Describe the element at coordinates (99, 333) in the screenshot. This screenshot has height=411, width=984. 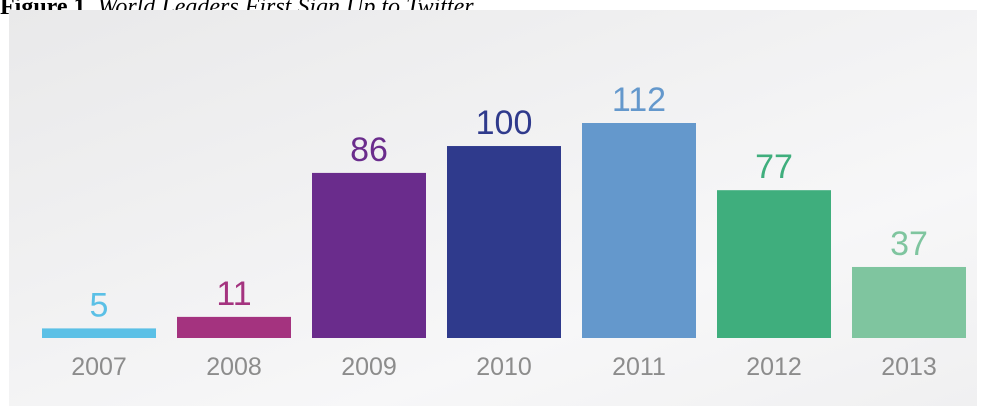
I see `bar-2007` at that location.